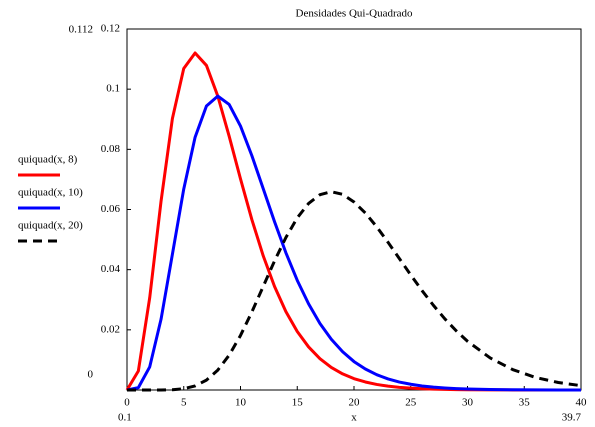 The height and width of the screenshot is (427, 595). Describe the element at coordinates (50, 193) in the screenshot. I see `legend-label: quiquad(x, 10)` at that location.